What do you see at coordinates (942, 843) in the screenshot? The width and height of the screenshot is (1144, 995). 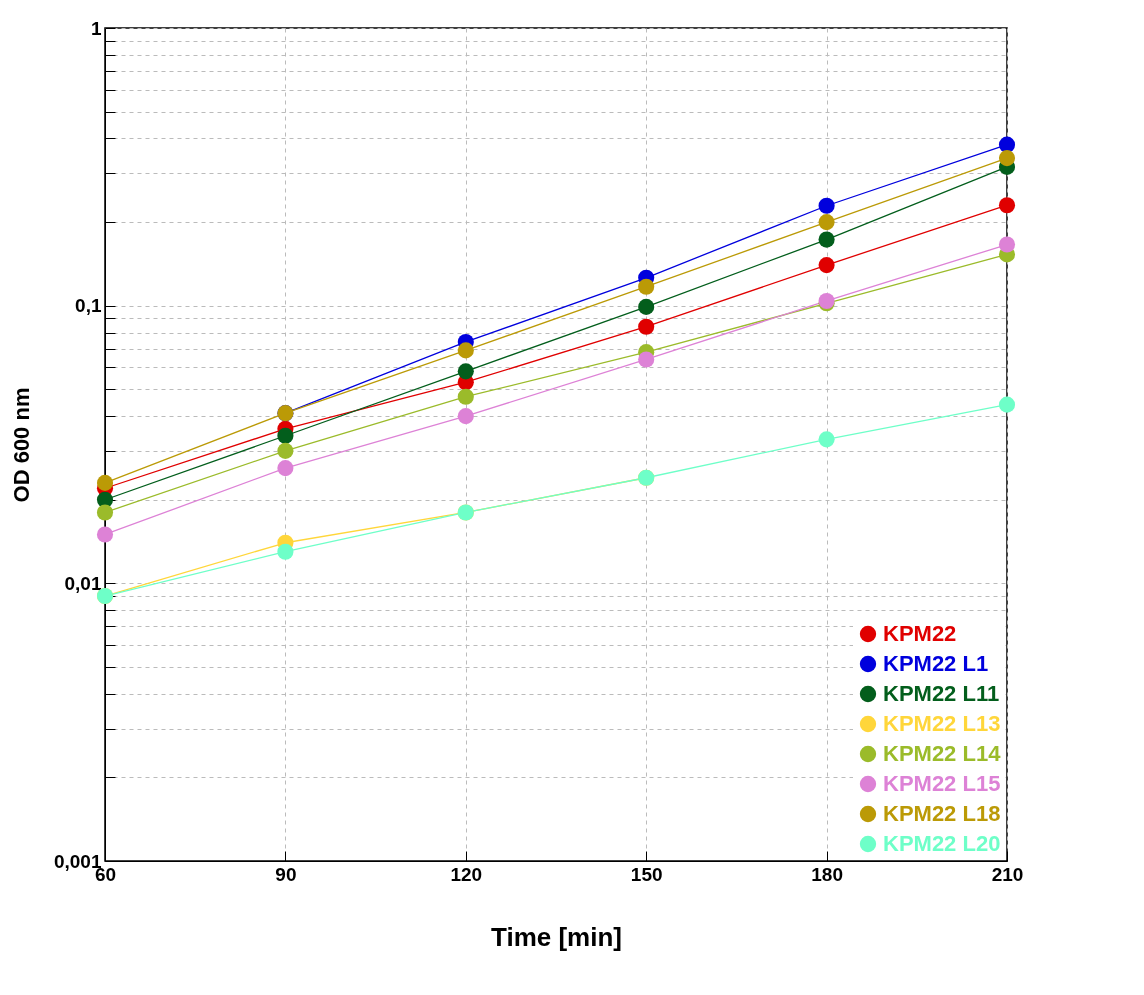 I see `legend-label: KPM22 L20` at bounding box center [942, 843].